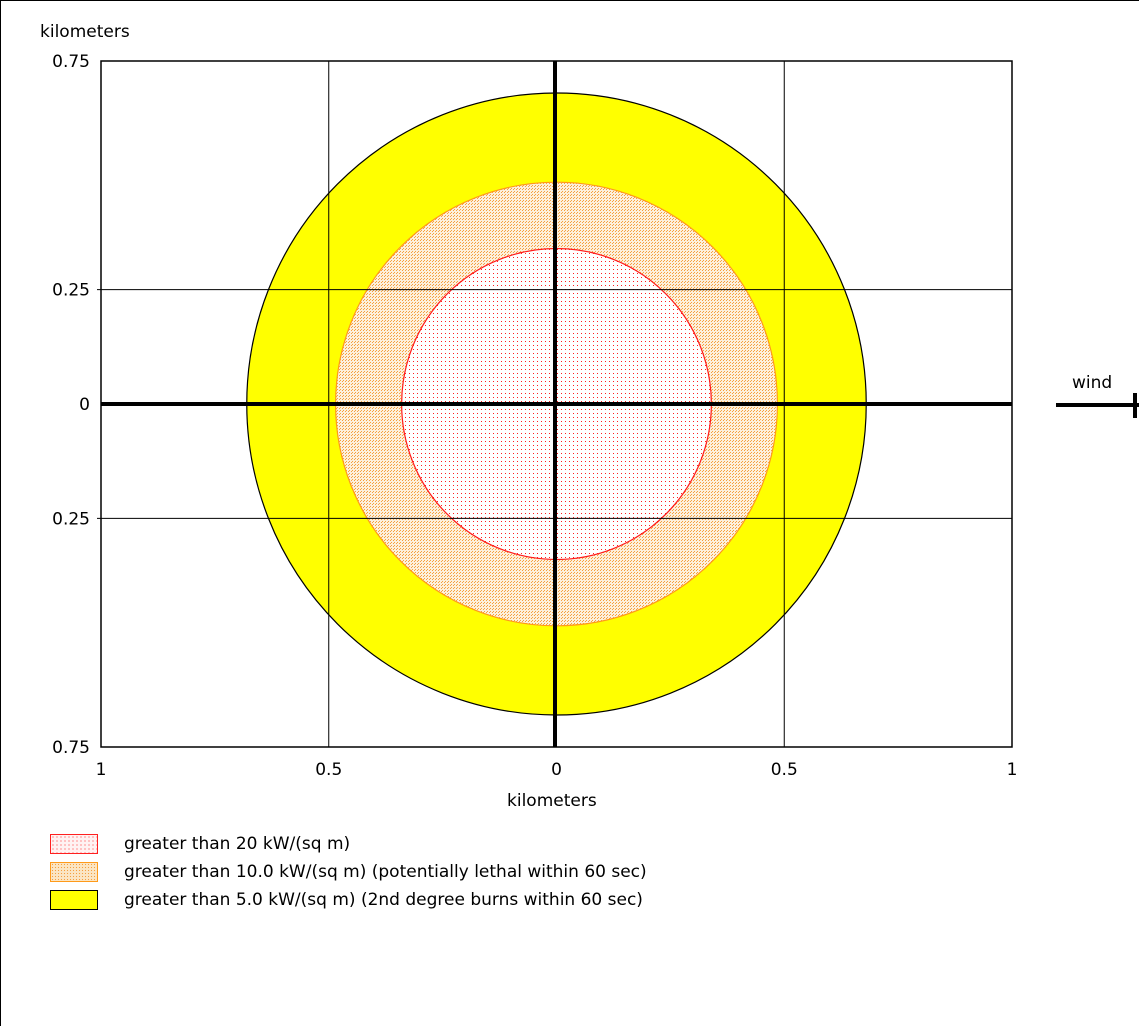 The image size is (1139, 1026). What do you see at coordinates (74, 900) in the screenshot?
I see `legend-swatch-yellow` at bounding box center [74, 900].